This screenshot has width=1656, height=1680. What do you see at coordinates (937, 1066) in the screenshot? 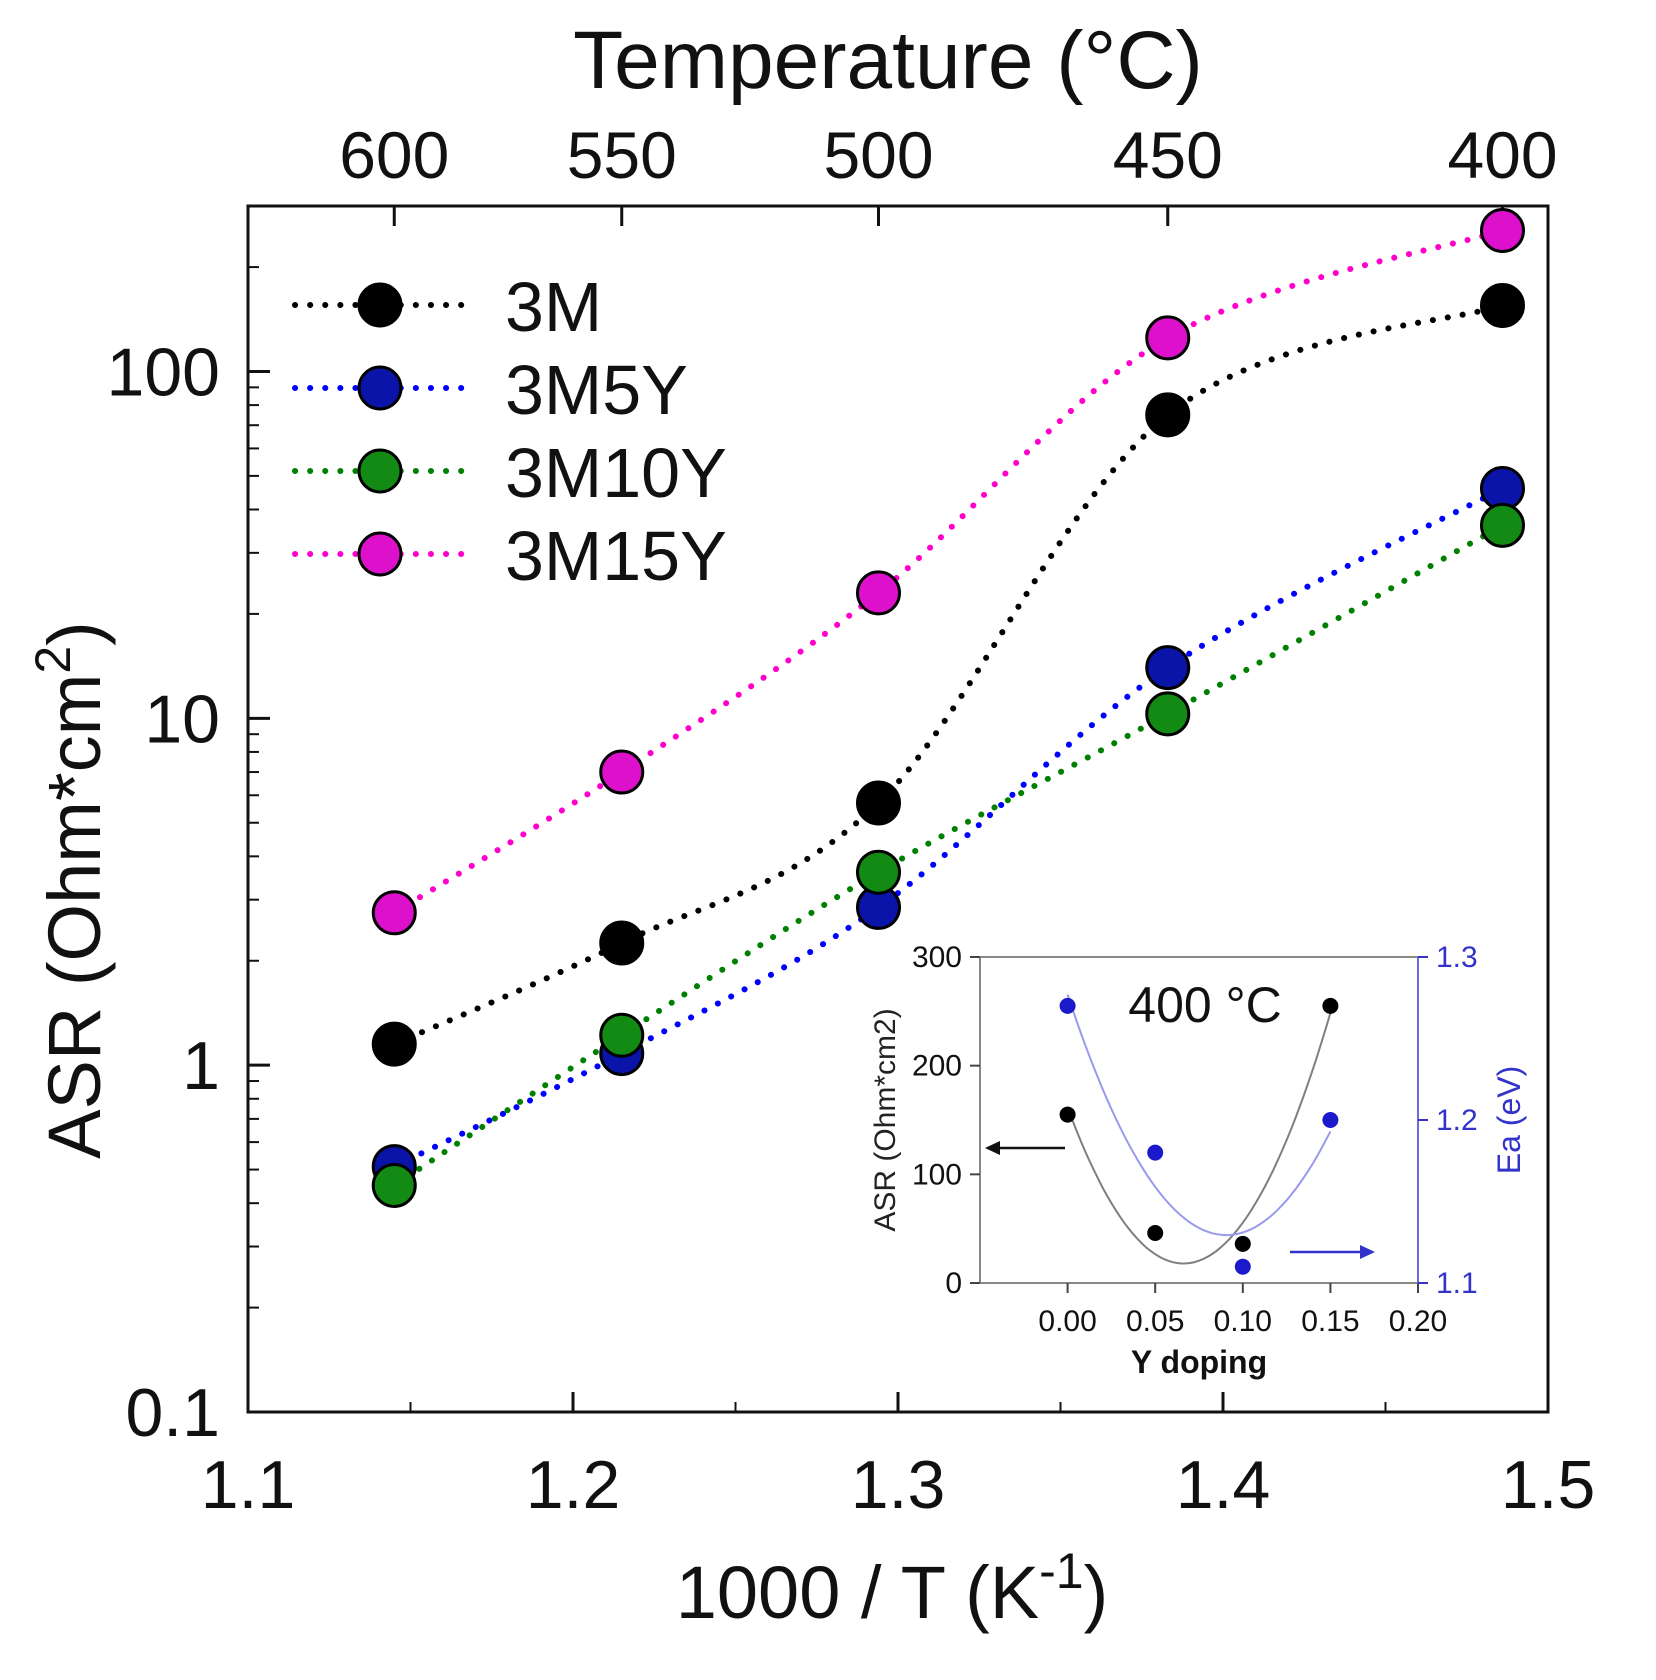
I see `inset-y-tick-label: 200` at bounding box center [937, 1066].